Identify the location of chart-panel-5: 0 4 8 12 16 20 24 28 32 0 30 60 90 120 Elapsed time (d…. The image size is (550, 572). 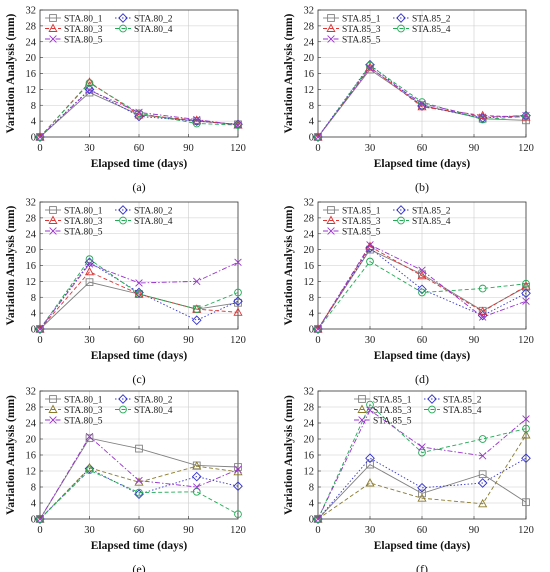
(125, 479).